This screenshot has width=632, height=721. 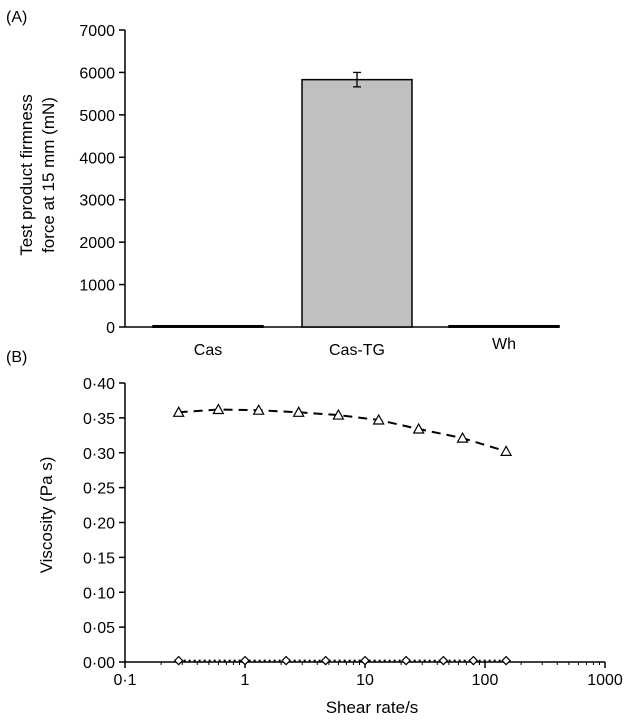 I want to click on panel-a-y-tick-label: 2000, so click(x=97, y=243).